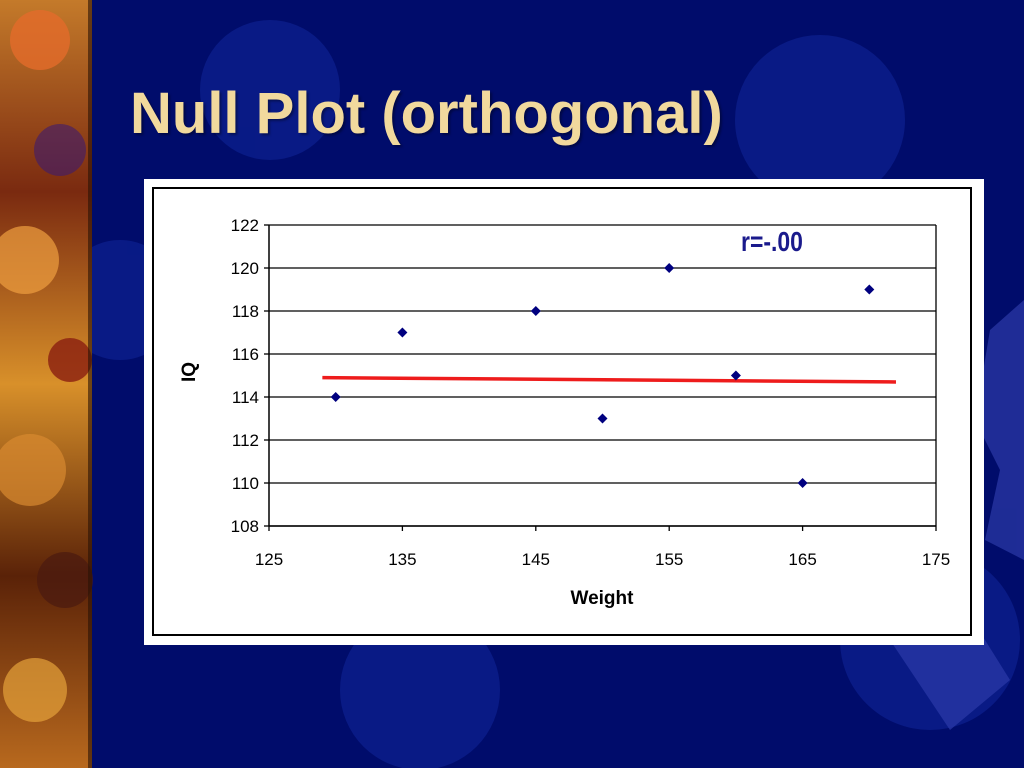 The image size is (1024, 768). I want to click on x-tick-label: 155, so click(669, 559).